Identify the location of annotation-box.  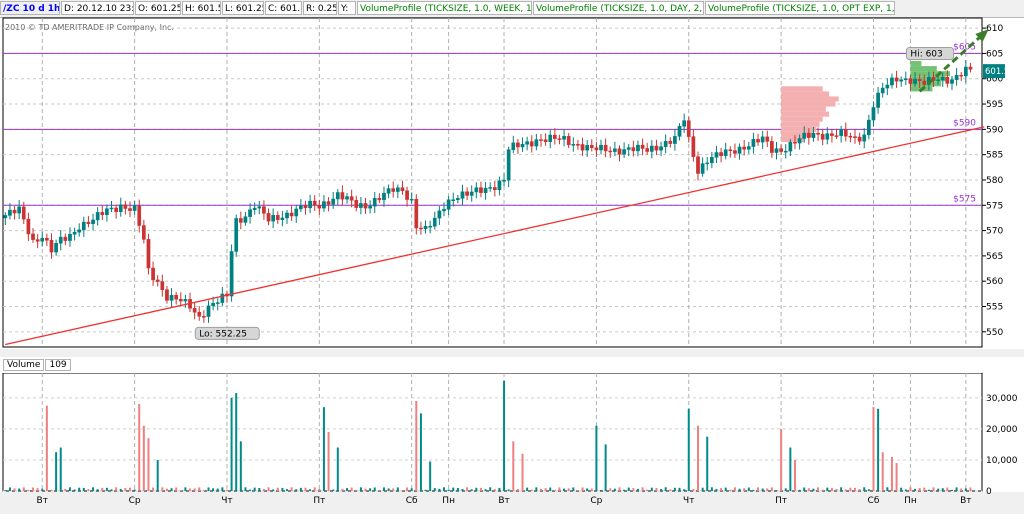
(930, 54).